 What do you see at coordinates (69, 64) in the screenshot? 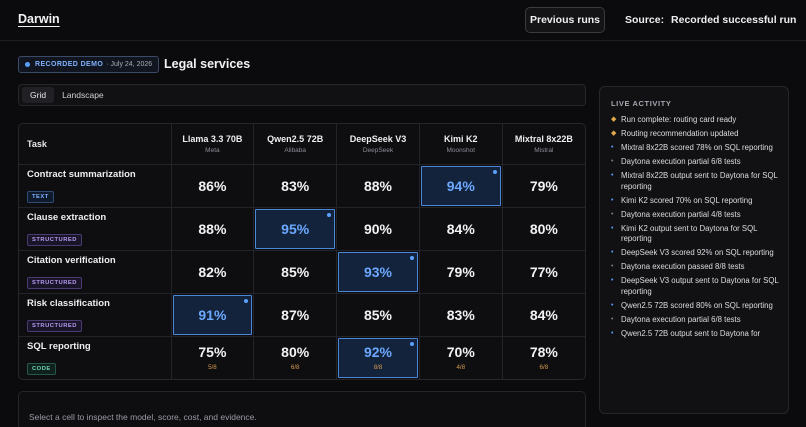
I see `badge-title: RECORDED DEMO` at bounding box center [69, 64].